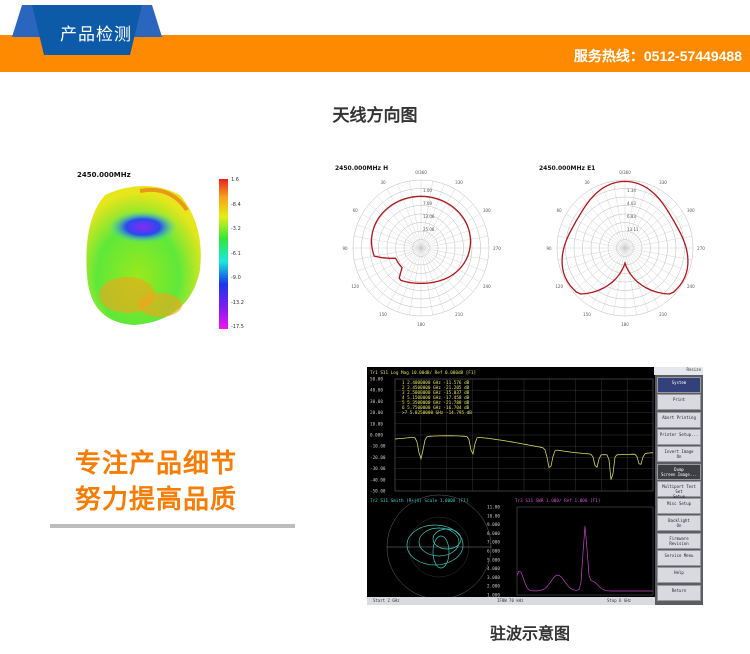  I want to click on trace3-tick: 3.000, so click(493, 578).